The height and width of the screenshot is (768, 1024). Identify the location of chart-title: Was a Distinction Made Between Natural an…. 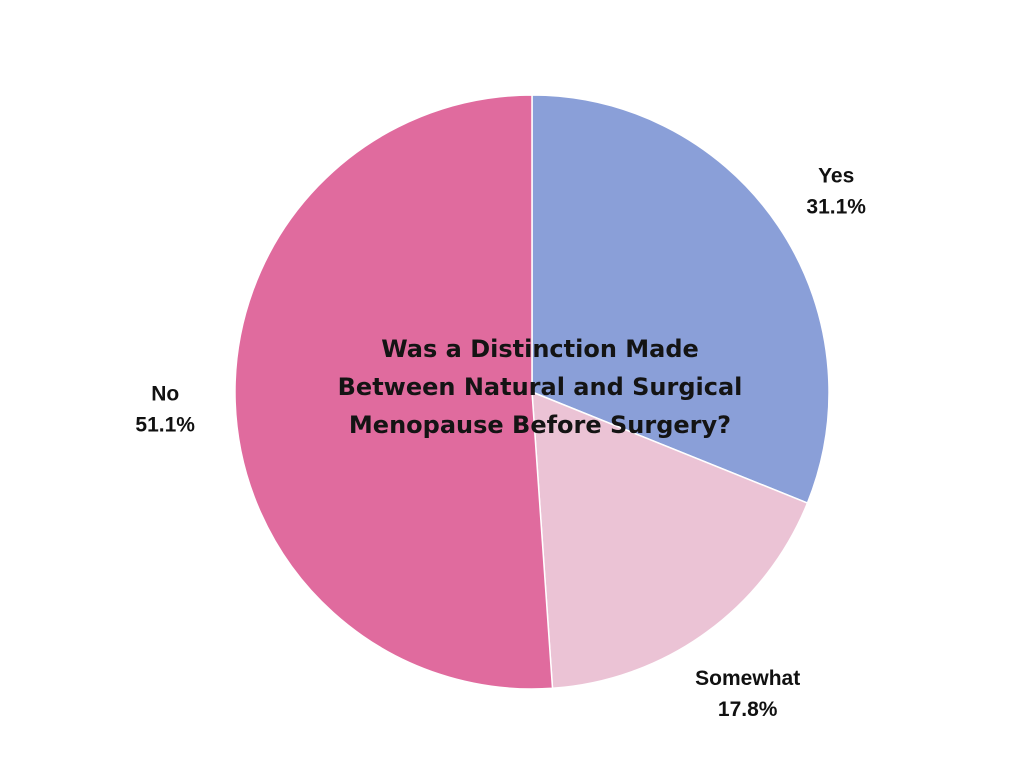
(540, 387).